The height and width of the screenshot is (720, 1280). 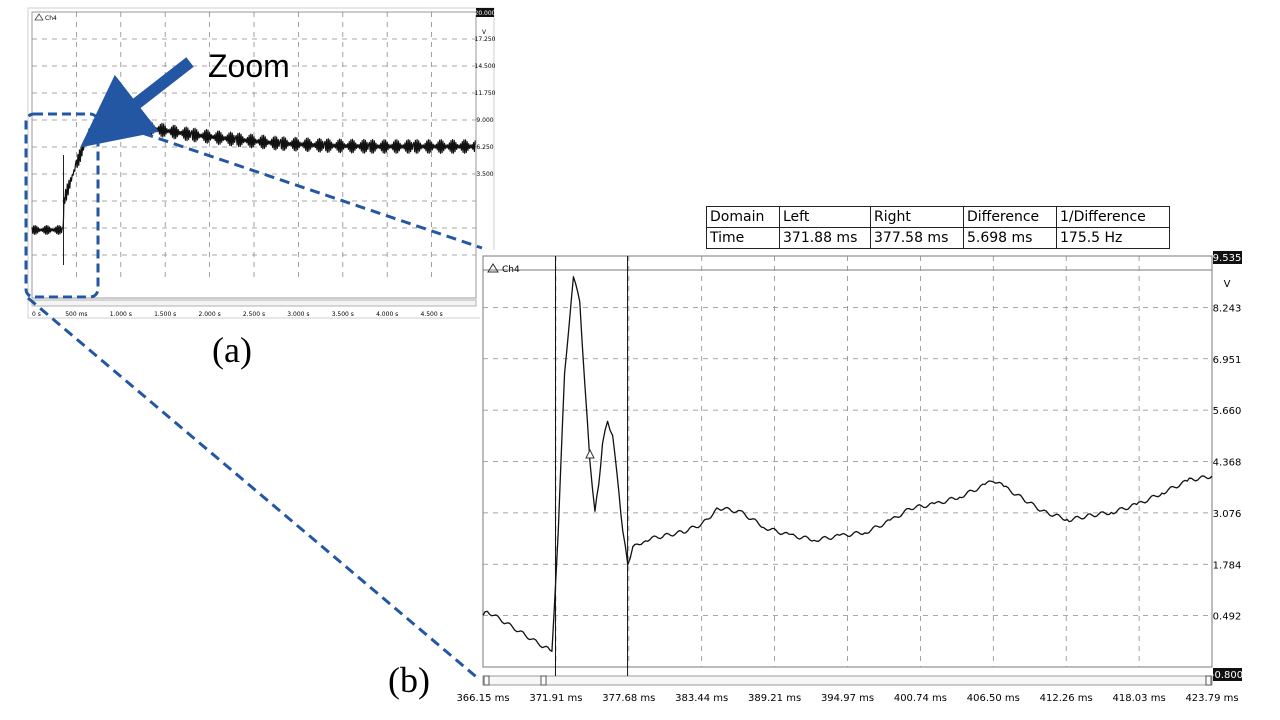 What do you see at coordinates (485, 93) in the screenshot?
I see `panel-a-y-tick: 11.750` at bounding box center [485, 93].